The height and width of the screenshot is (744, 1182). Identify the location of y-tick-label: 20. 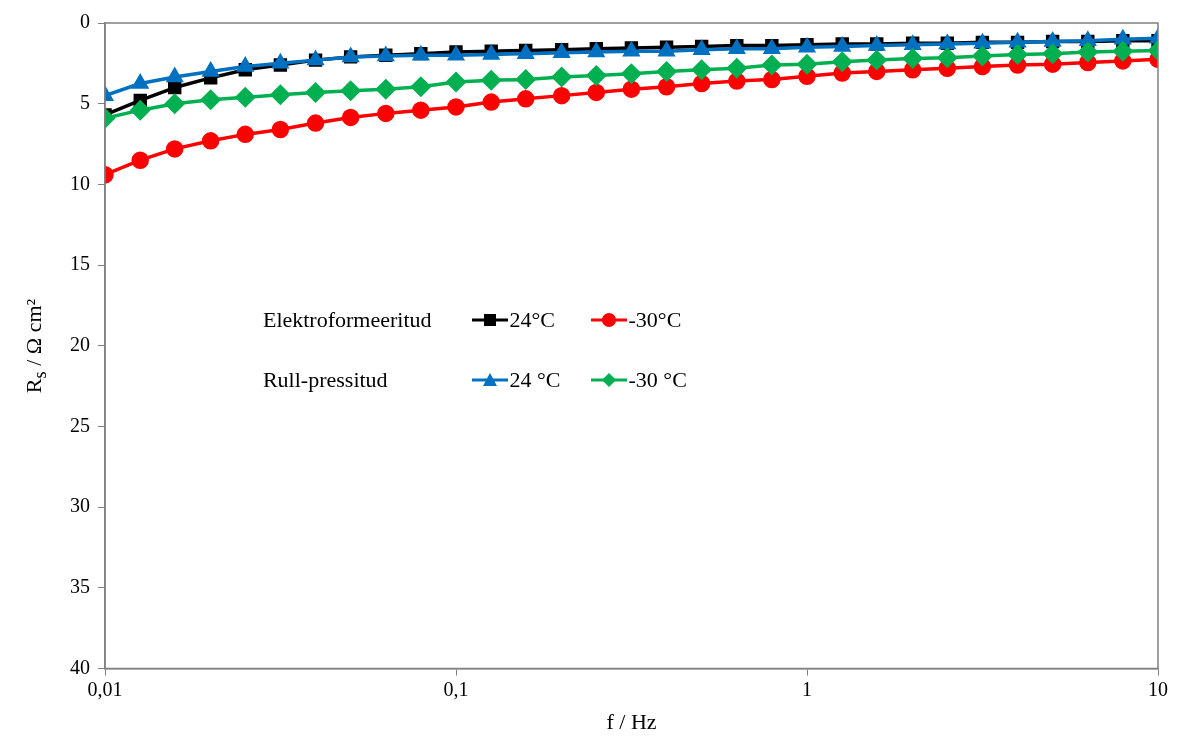
(80, 344).